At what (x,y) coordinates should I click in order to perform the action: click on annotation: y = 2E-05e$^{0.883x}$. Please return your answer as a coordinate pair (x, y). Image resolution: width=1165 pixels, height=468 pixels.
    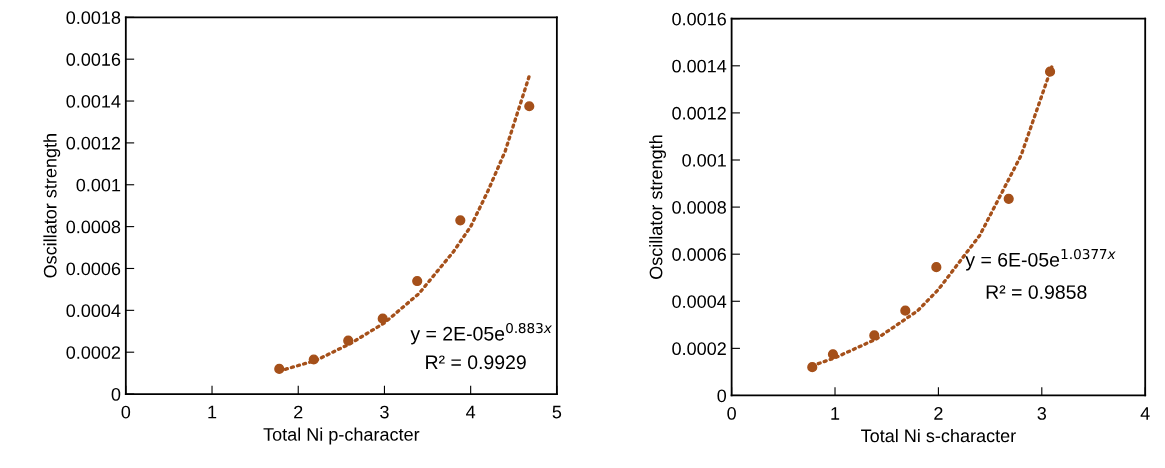
    Looking at the image, I should click on (481, 333).